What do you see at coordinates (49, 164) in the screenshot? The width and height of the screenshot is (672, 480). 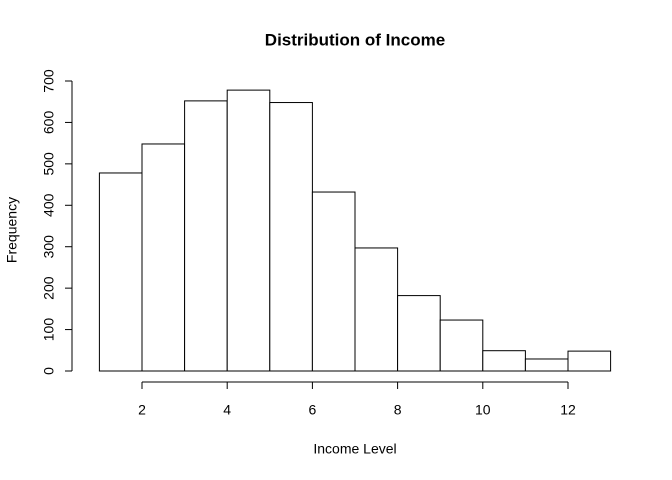 I see `y-tick-label: 500` at bounding box center [49, 164].